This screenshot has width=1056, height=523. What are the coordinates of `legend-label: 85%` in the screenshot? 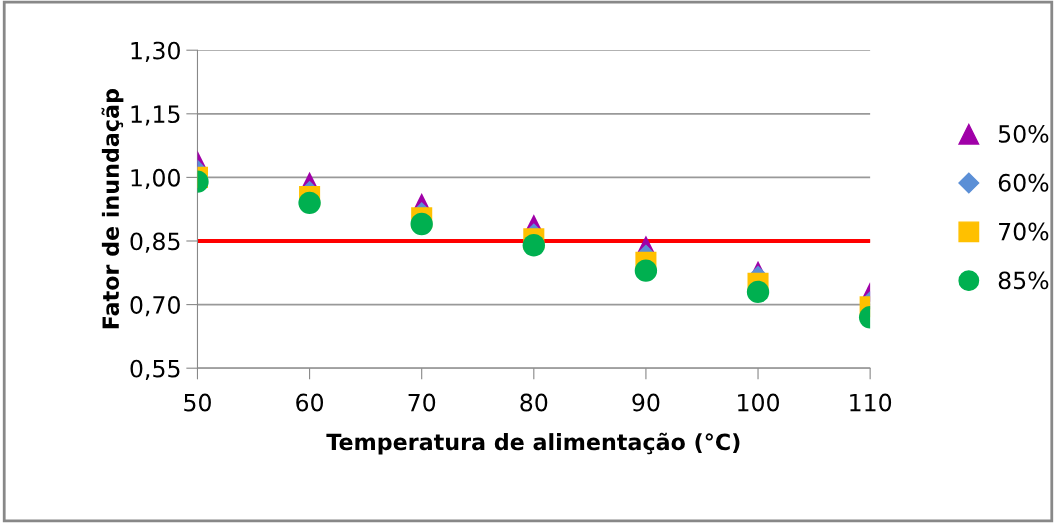 It's located at (1023, 280).